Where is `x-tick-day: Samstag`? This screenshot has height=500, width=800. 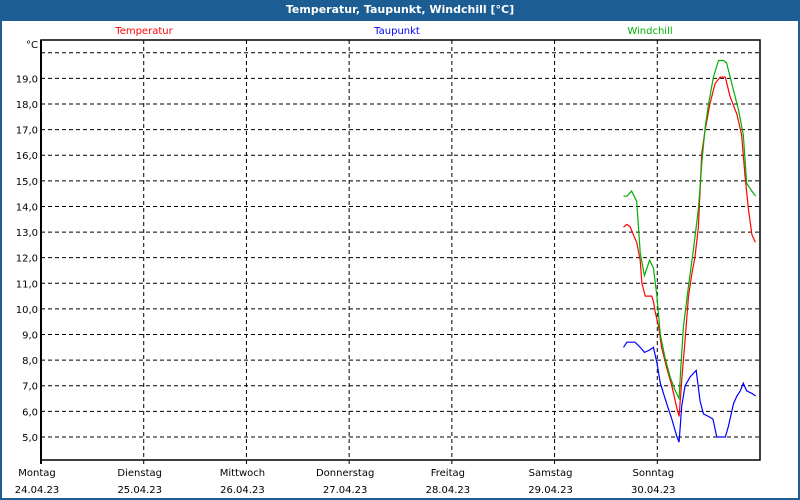 x-tick-day: Samstag is located at coordinates (551, 473).